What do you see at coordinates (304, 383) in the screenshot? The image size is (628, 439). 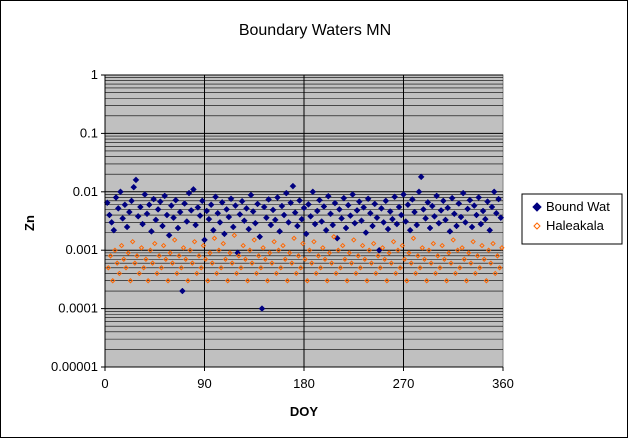 I see `x-tick-label: 180` at bounding box center [304, 383].